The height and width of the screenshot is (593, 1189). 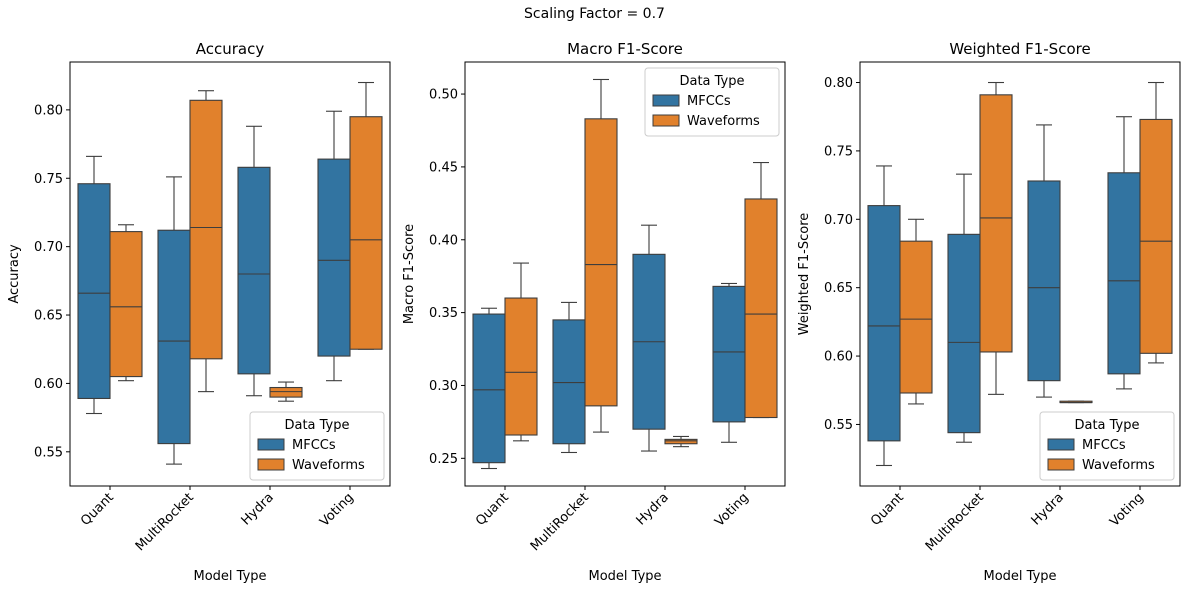 I want to click on y-tick-label: 0.50, so click(x=443, y=95).